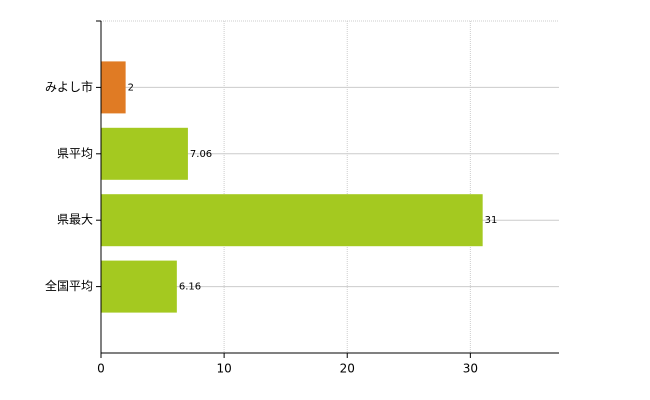 The width and height of the screenshot is (650, 400). What do you see at coordinates (491, 220) in the screenshot?
I see `value-label: 31` at bounding box center [491, 220].